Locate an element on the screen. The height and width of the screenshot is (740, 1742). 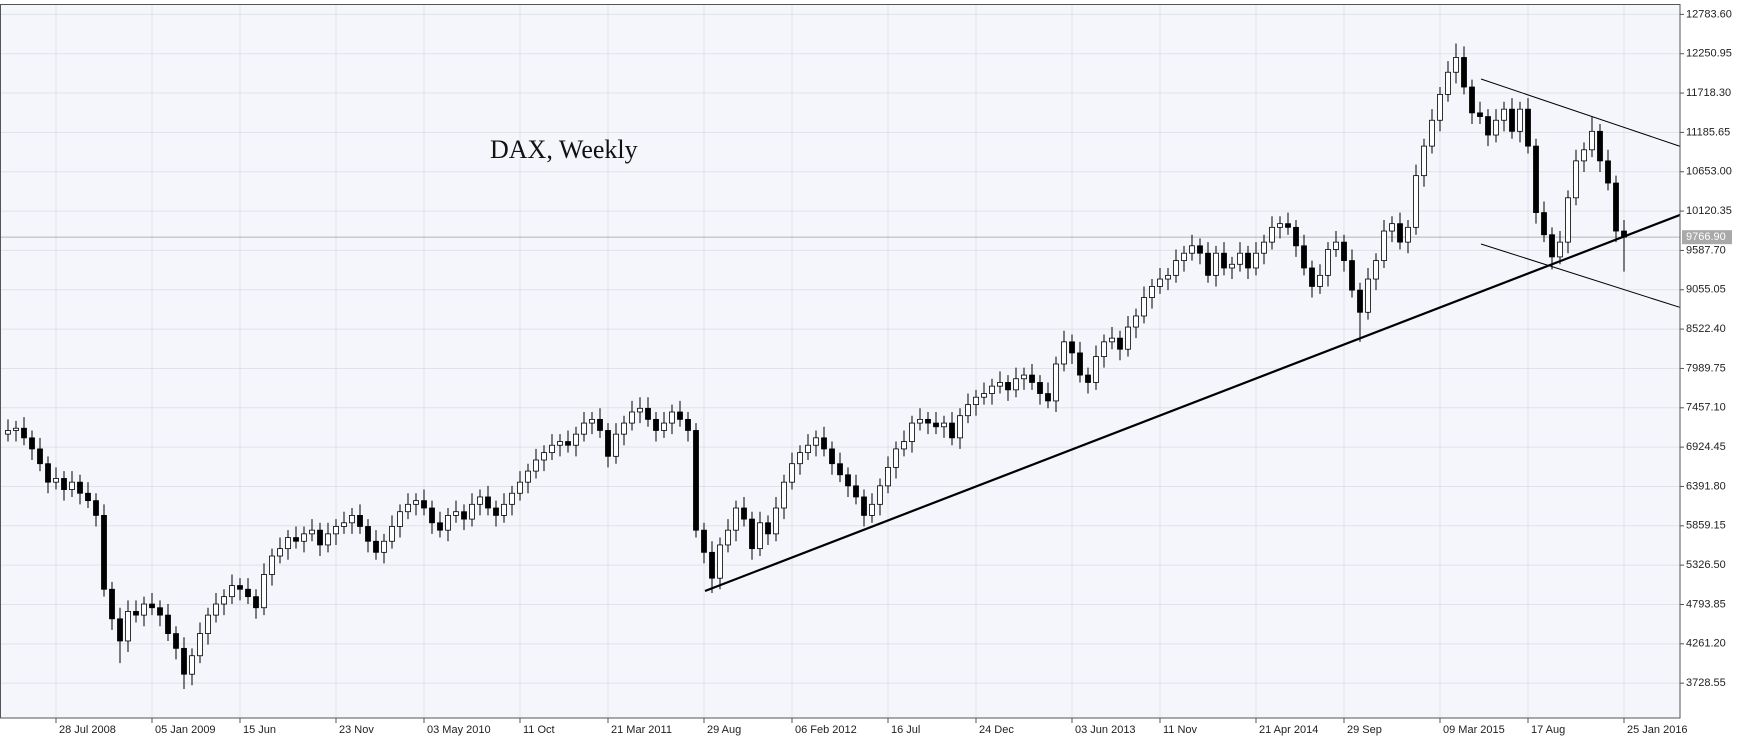
chart-title: DAX, Weekly is located at coordinates (564, 149).